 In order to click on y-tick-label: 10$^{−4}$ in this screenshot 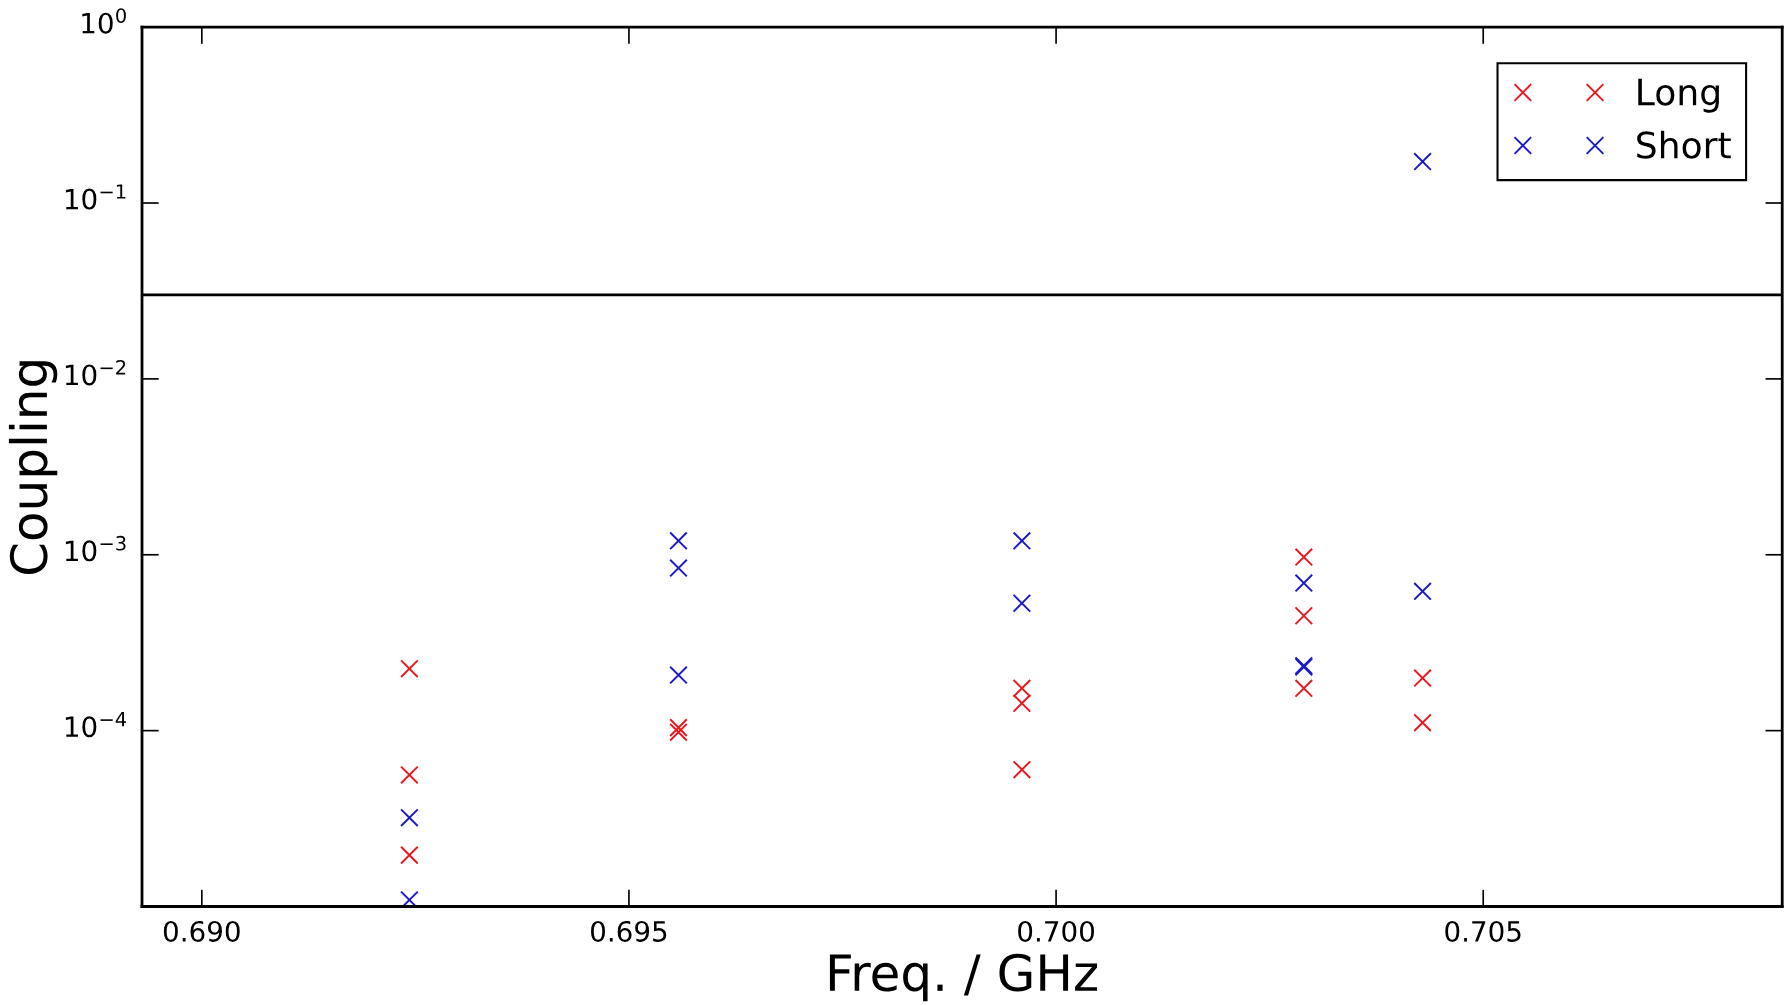, I will do `click(96, 725)`.